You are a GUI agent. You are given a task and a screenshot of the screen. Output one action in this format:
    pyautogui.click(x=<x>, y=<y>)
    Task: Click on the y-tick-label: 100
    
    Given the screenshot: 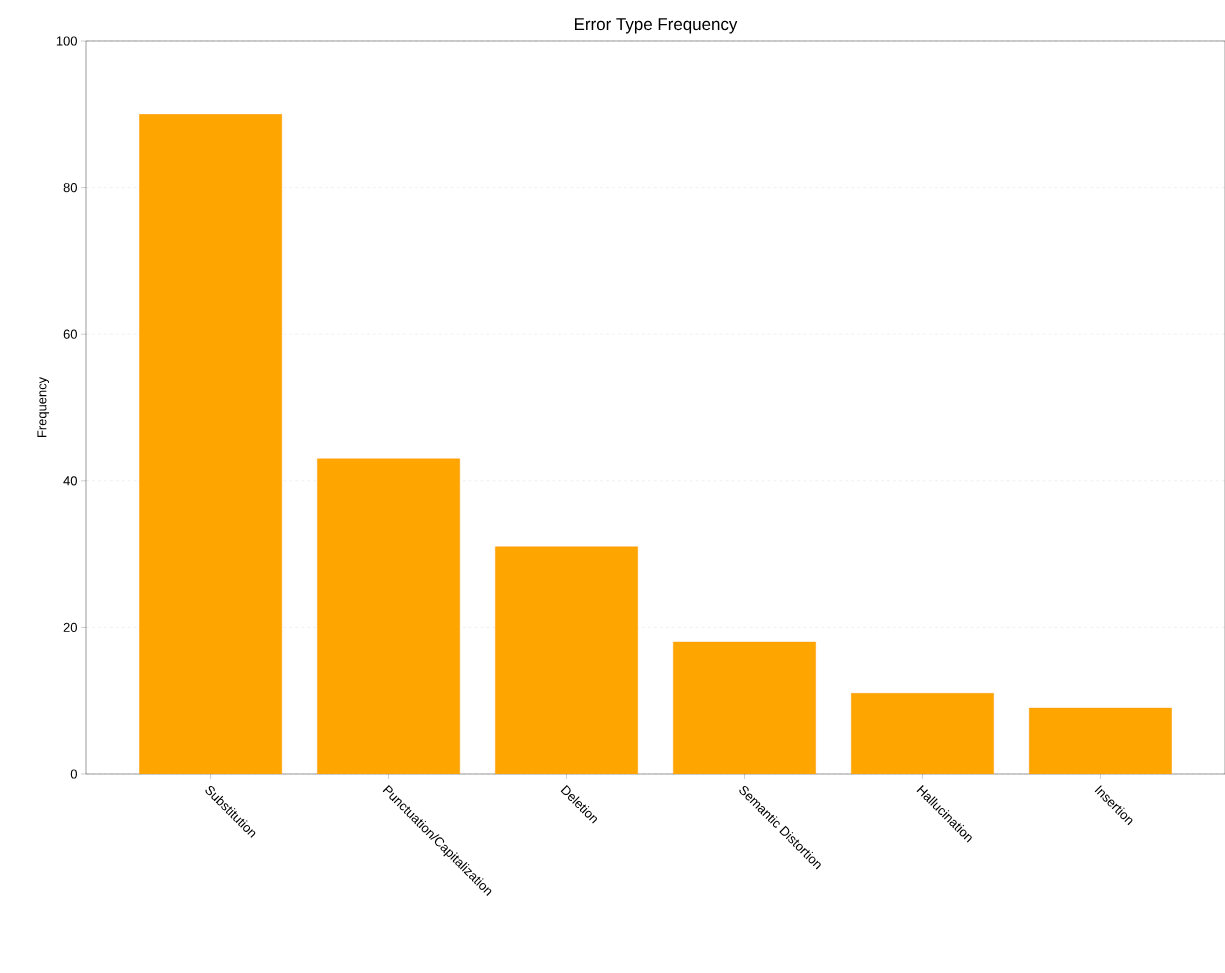 What is the action you would take?
    pyautogui.click(x=66, y=41)
    